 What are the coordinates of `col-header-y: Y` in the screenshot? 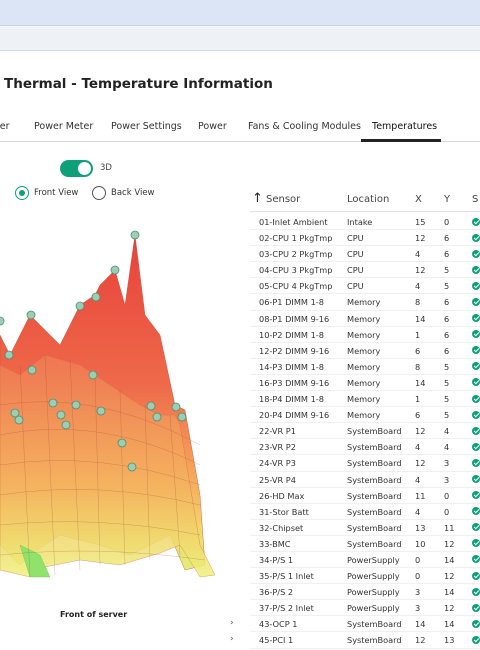 It's located at (447, 199).